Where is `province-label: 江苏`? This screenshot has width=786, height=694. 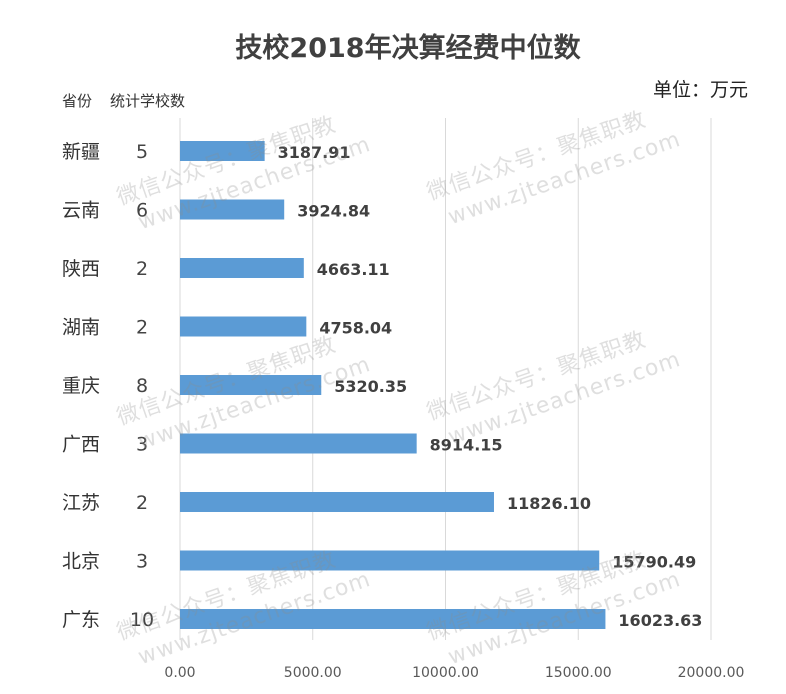 province-label: 江苏 is located at coordinates (81, 503).